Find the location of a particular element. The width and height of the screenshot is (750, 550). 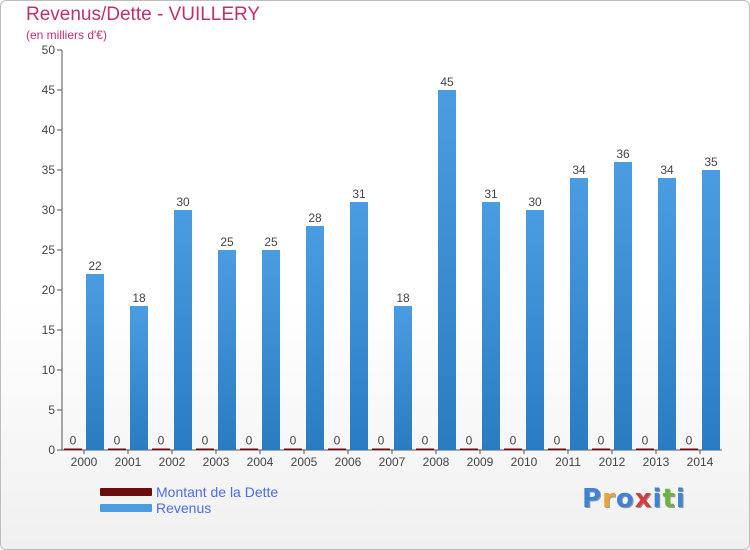

x-tick-label: 2008 is located at coordinates (436, 462).